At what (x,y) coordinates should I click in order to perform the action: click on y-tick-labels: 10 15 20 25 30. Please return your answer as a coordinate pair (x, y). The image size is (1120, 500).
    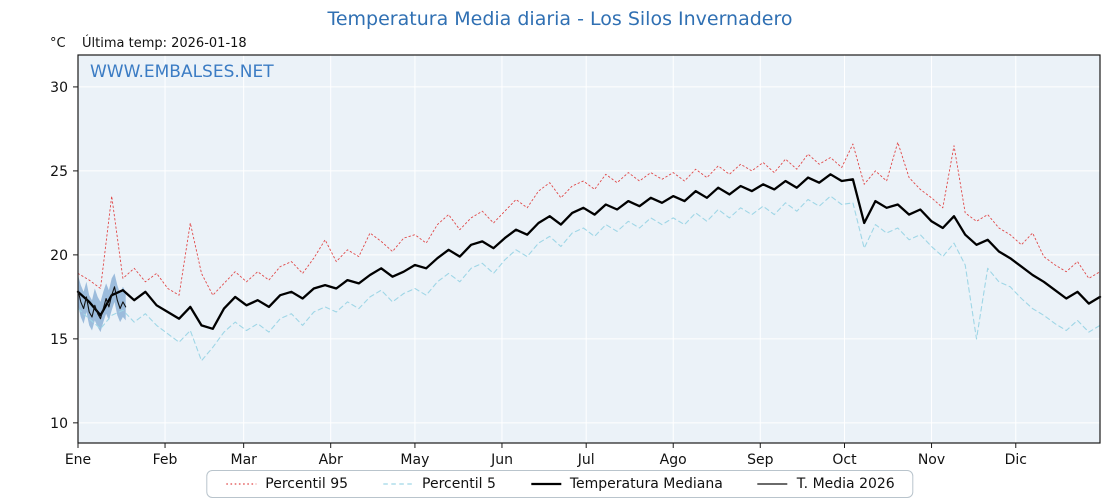
    Looking at the image, I should click on (64, 256).